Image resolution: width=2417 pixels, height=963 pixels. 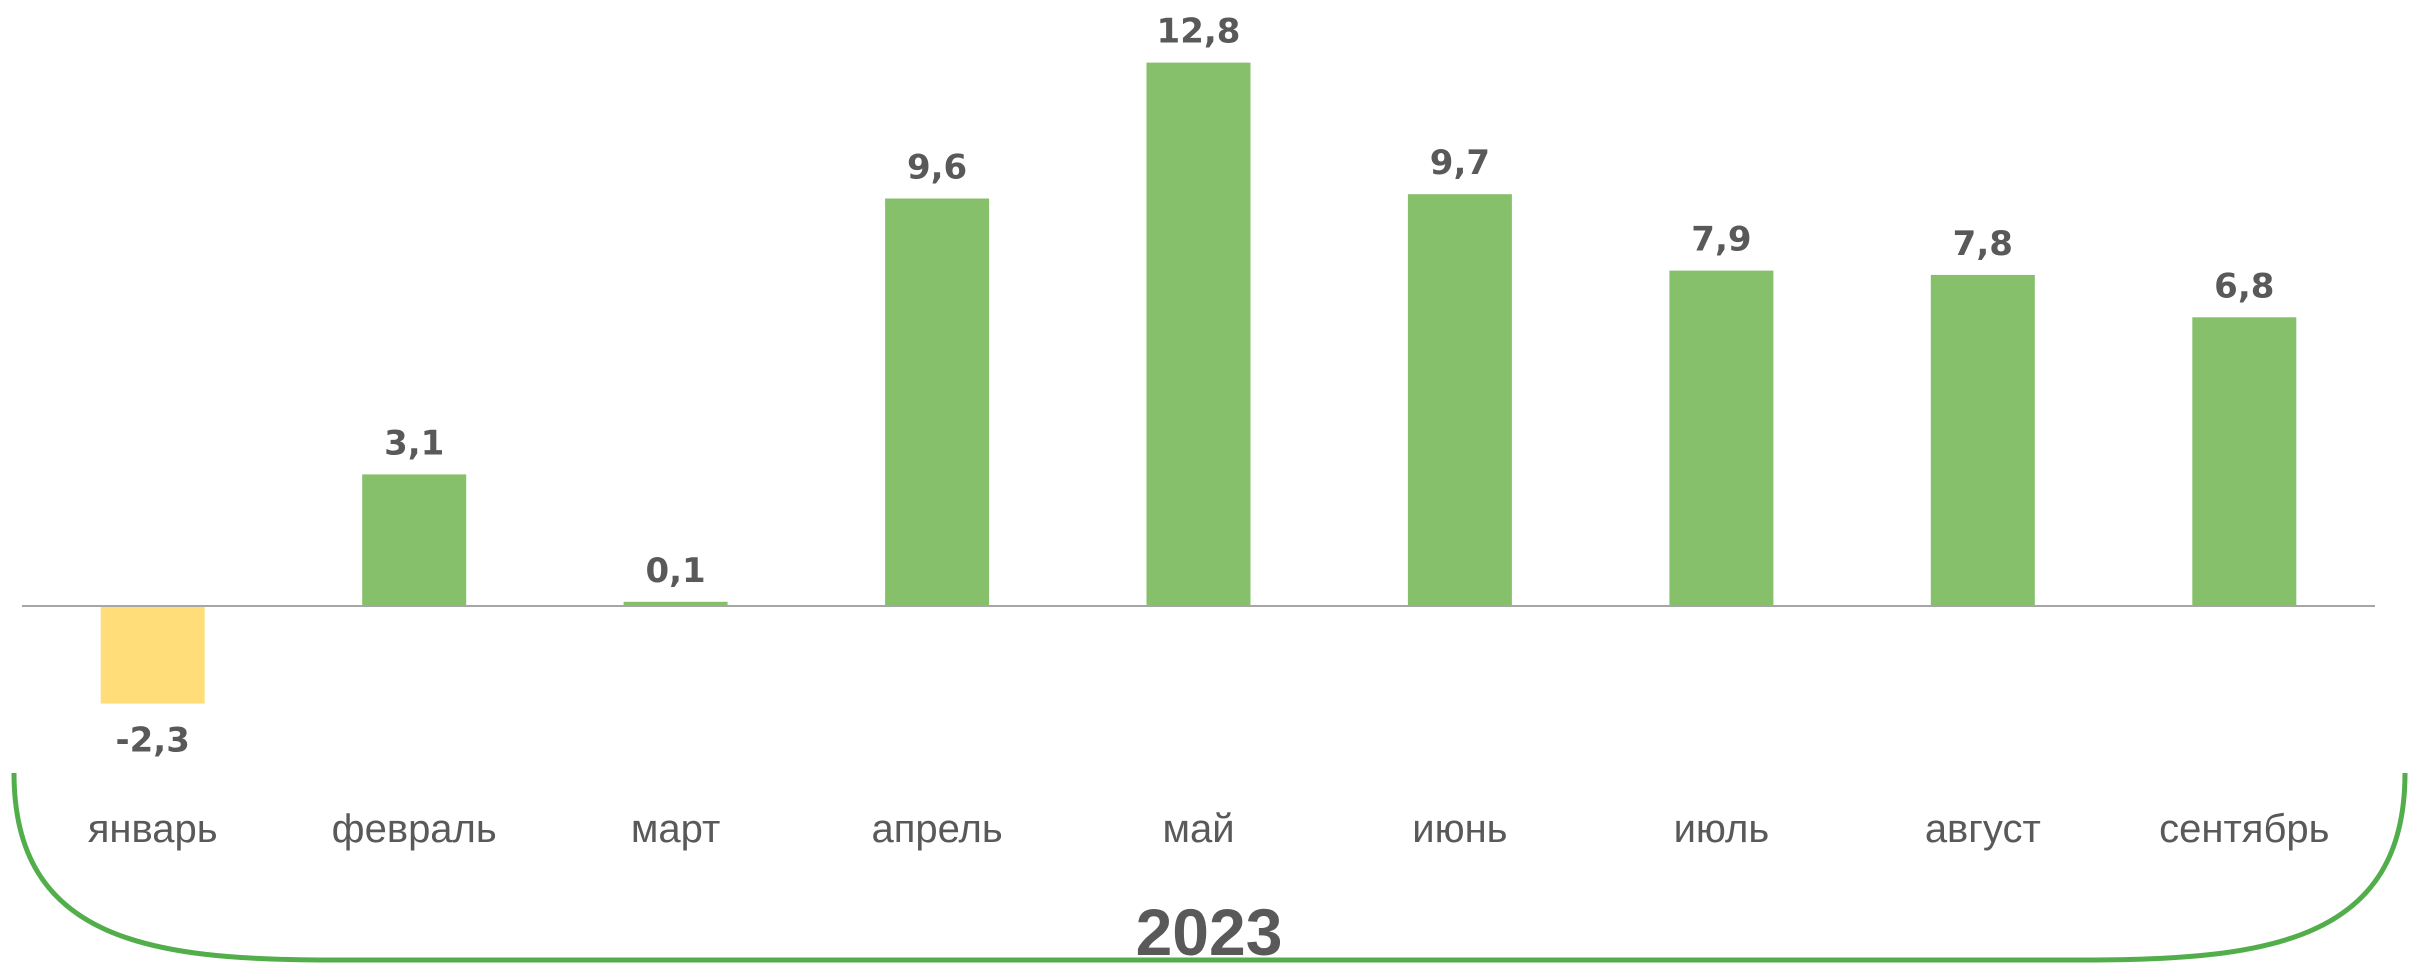 I want to click on value-label-2: 3,1, so click(x=414, y=443).